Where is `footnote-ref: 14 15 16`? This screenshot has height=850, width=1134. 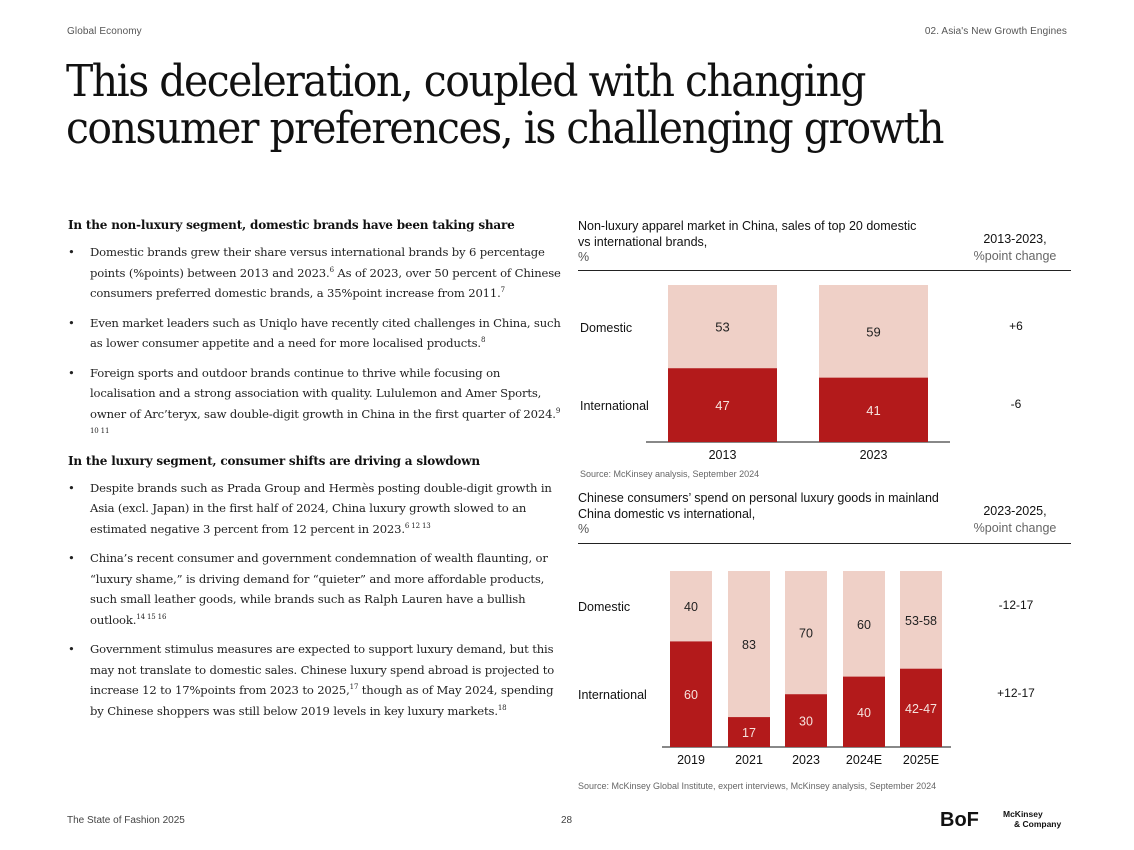 footnote-ref: 14 15 16 is located at coordinates (151, 616).